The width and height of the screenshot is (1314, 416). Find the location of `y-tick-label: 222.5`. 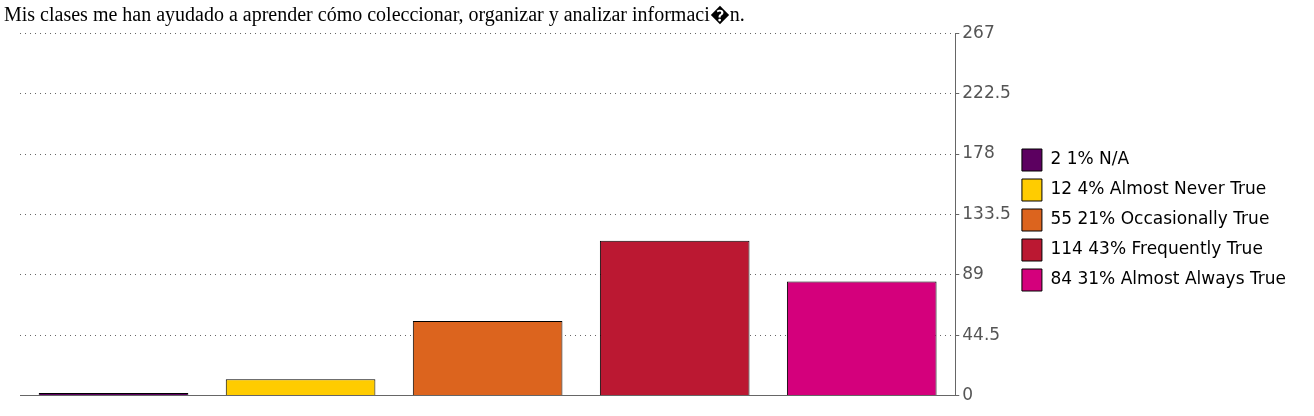

y-tick-label: 222.5 is located at coordinates (986, 92).